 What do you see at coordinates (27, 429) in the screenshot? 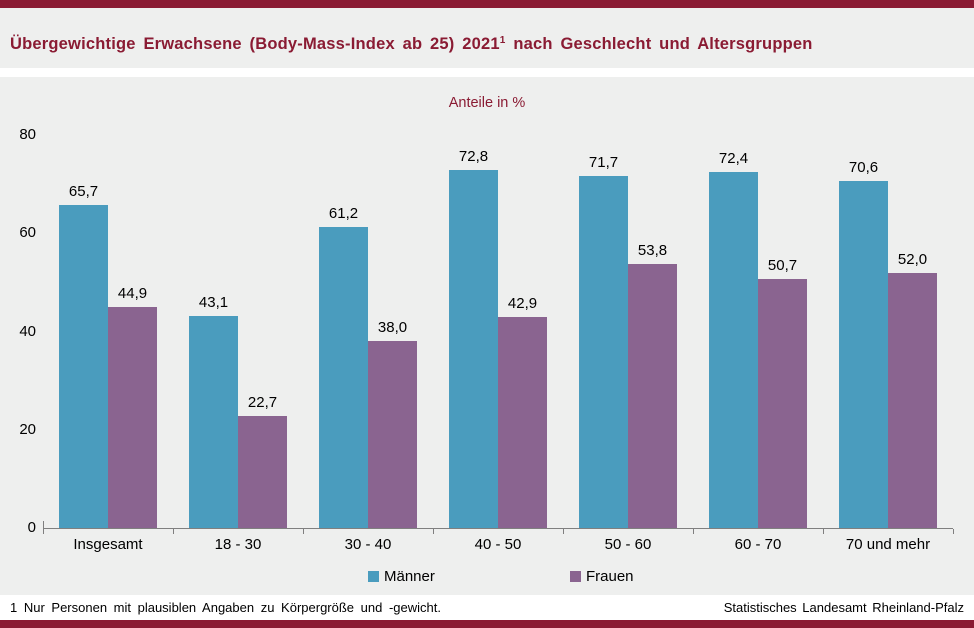
I see `y-axis-tick-label: 20` at bounding box center [27, 429].